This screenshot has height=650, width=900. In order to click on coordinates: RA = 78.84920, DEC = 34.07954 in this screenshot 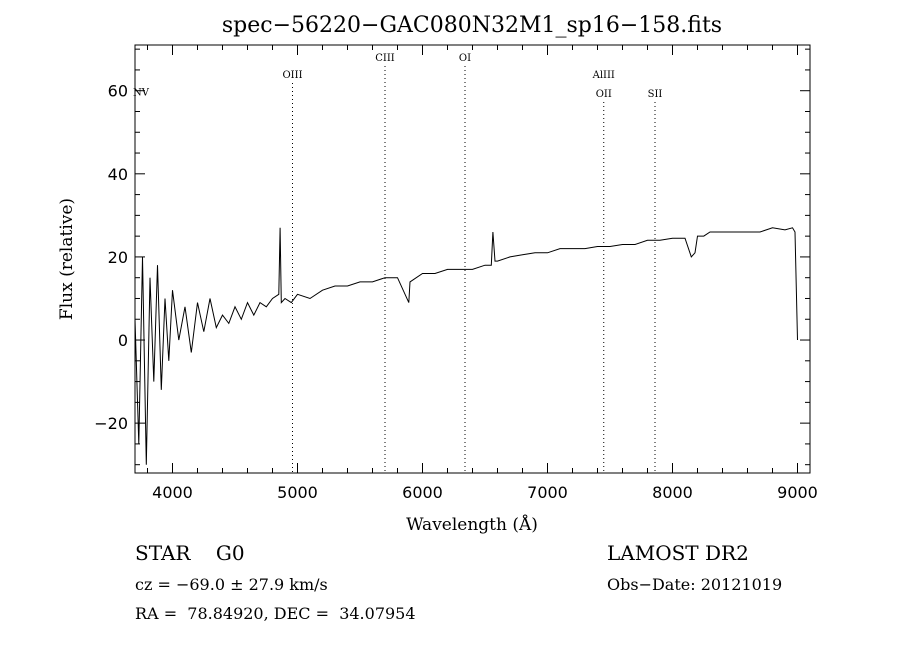, I will do `click(275, 613)`.